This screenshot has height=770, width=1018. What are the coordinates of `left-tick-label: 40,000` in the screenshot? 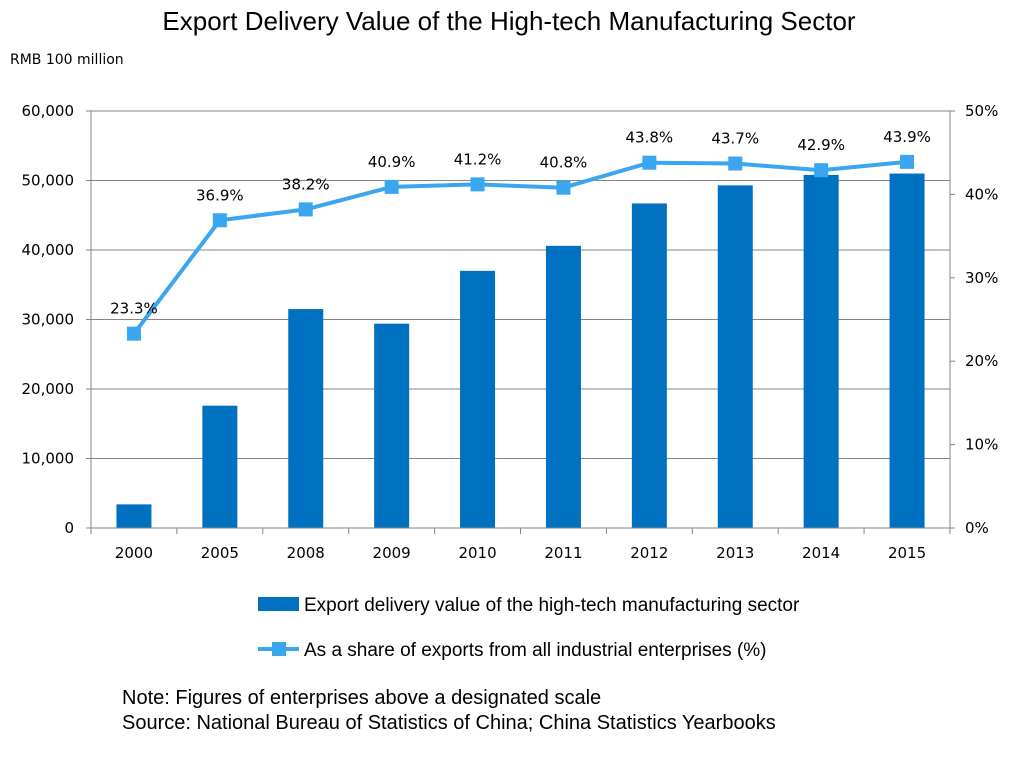 It's located at (48, 250).